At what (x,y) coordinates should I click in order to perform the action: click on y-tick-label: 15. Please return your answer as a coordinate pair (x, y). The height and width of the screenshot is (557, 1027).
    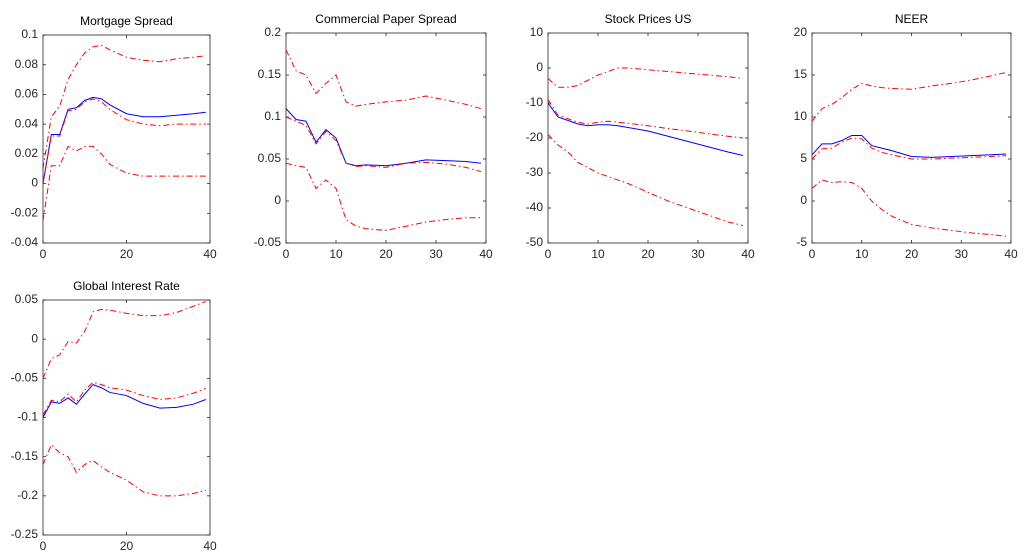
    Looking at the image, I should click on (801, 74).